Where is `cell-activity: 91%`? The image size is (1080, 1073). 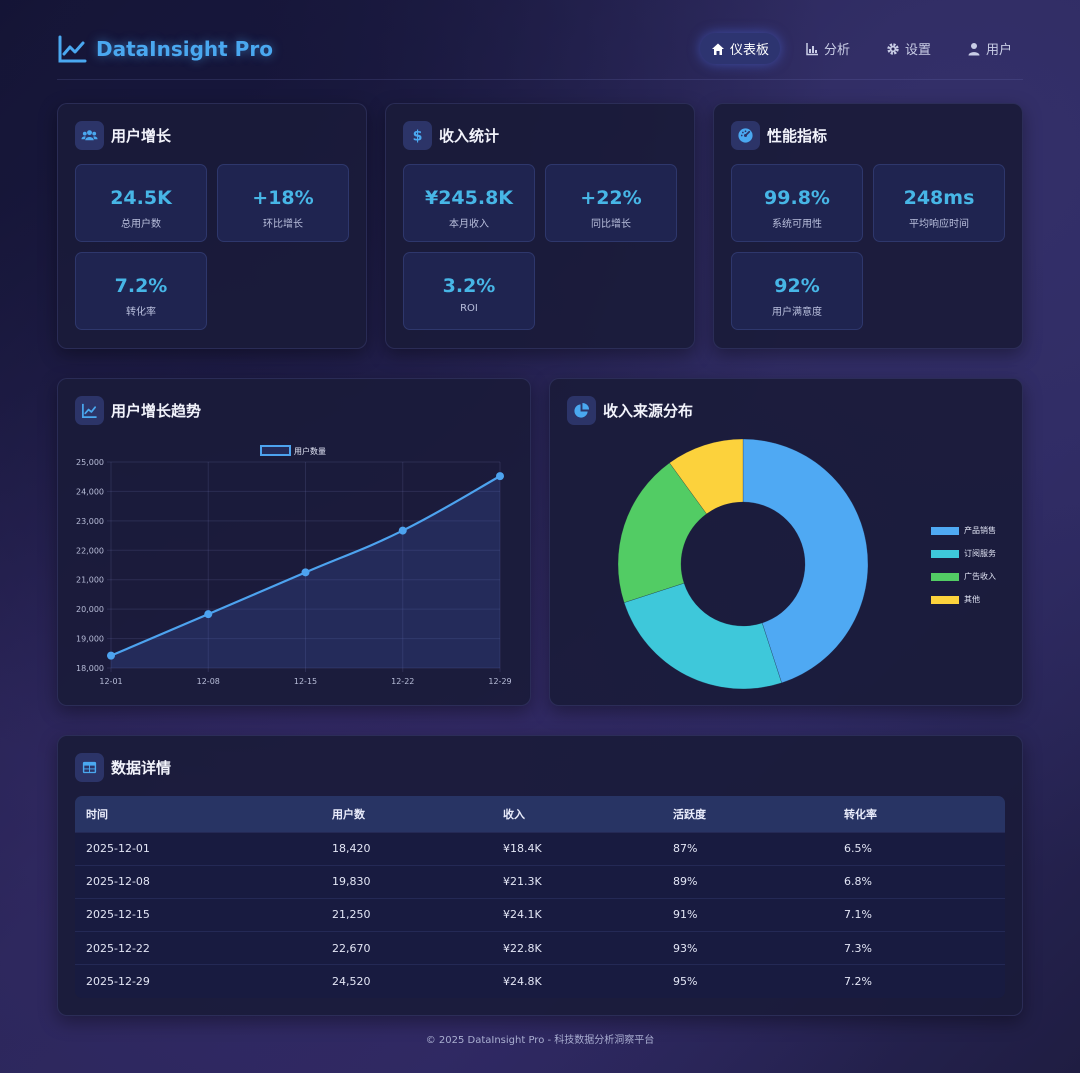 cell-activity: 91% is located at coordinates (685, 915).